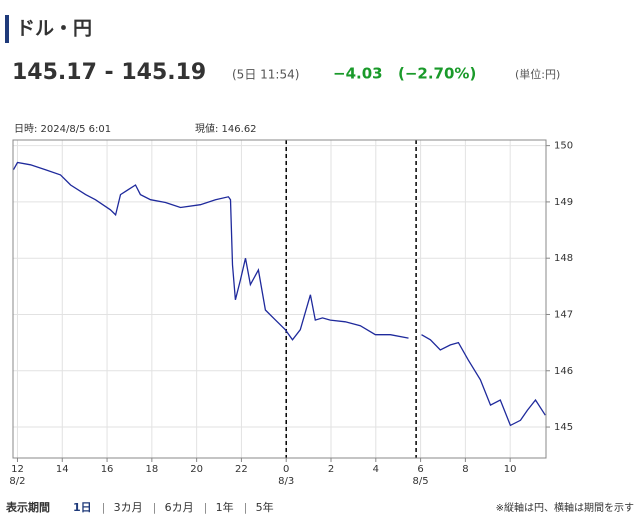 The height and width of the screenshot is (526, 640). What do you see at coordinates (563, 314) in the screenshot?
I see `y-tick-label: 147` at bounding box center [563, 314].